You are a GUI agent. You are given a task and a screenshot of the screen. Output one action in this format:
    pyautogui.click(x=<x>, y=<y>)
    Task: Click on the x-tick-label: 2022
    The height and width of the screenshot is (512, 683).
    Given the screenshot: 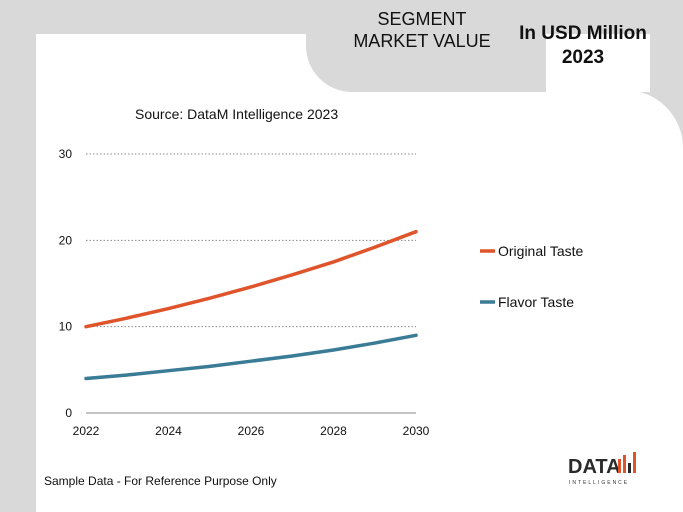 What is the action you would take?
    pyautogui.click(x=86, y=431)
    